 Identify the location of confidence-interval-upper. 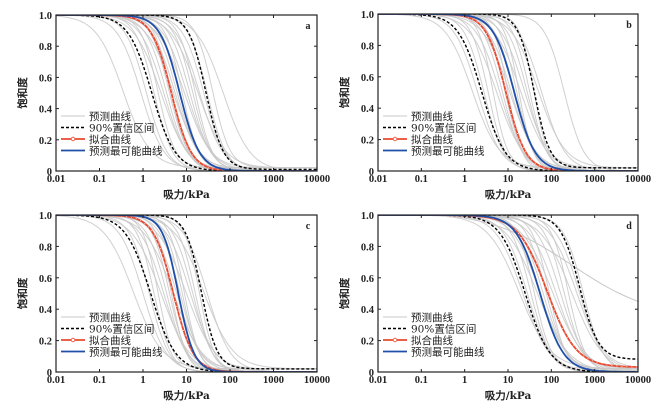
(186, 292).